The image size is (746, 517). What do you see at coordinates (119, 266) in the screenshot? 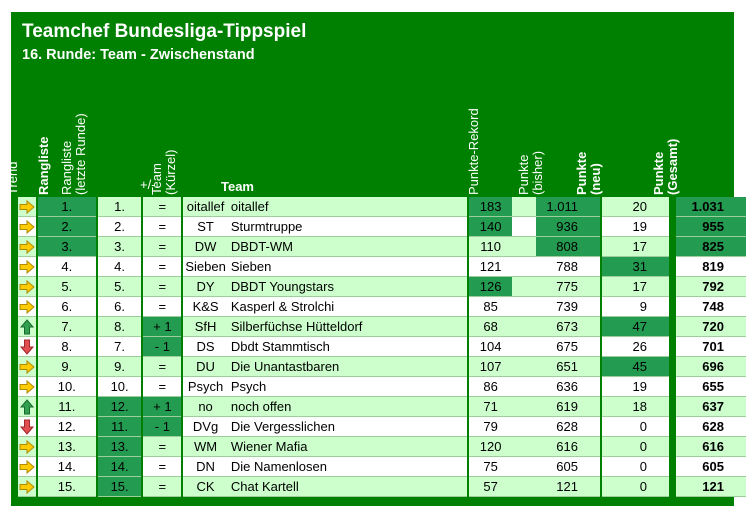
I see `last-rank-cell: 4.` at bounding box center [119, 266].